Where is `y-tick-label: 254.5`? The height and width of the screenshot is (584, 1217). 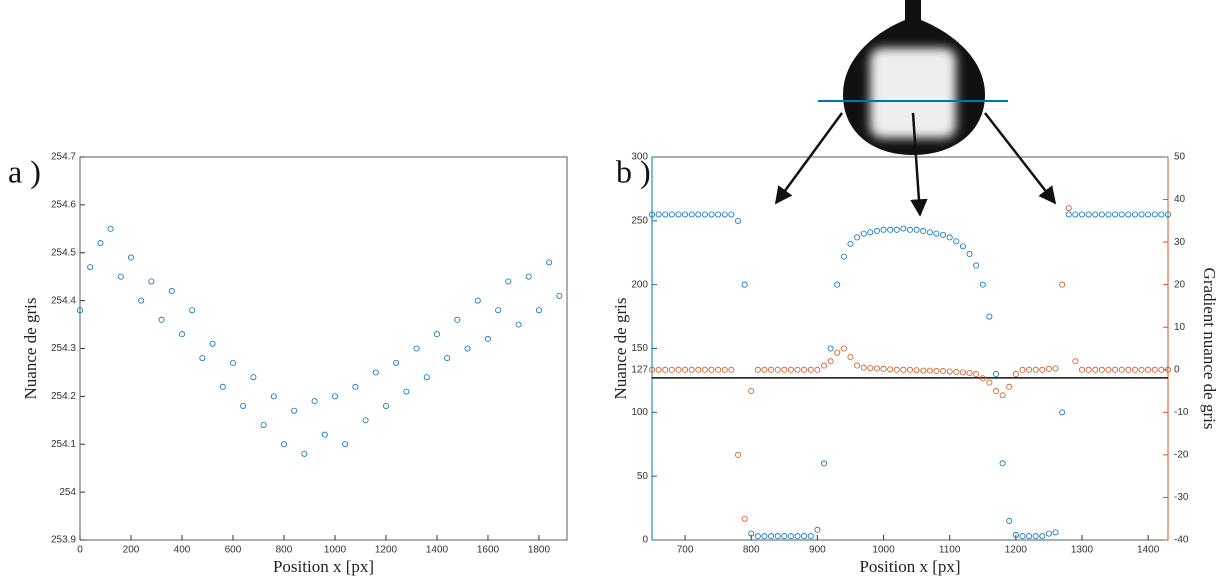
y-tick-label: 254.5 is located at coordinates (63, 252).